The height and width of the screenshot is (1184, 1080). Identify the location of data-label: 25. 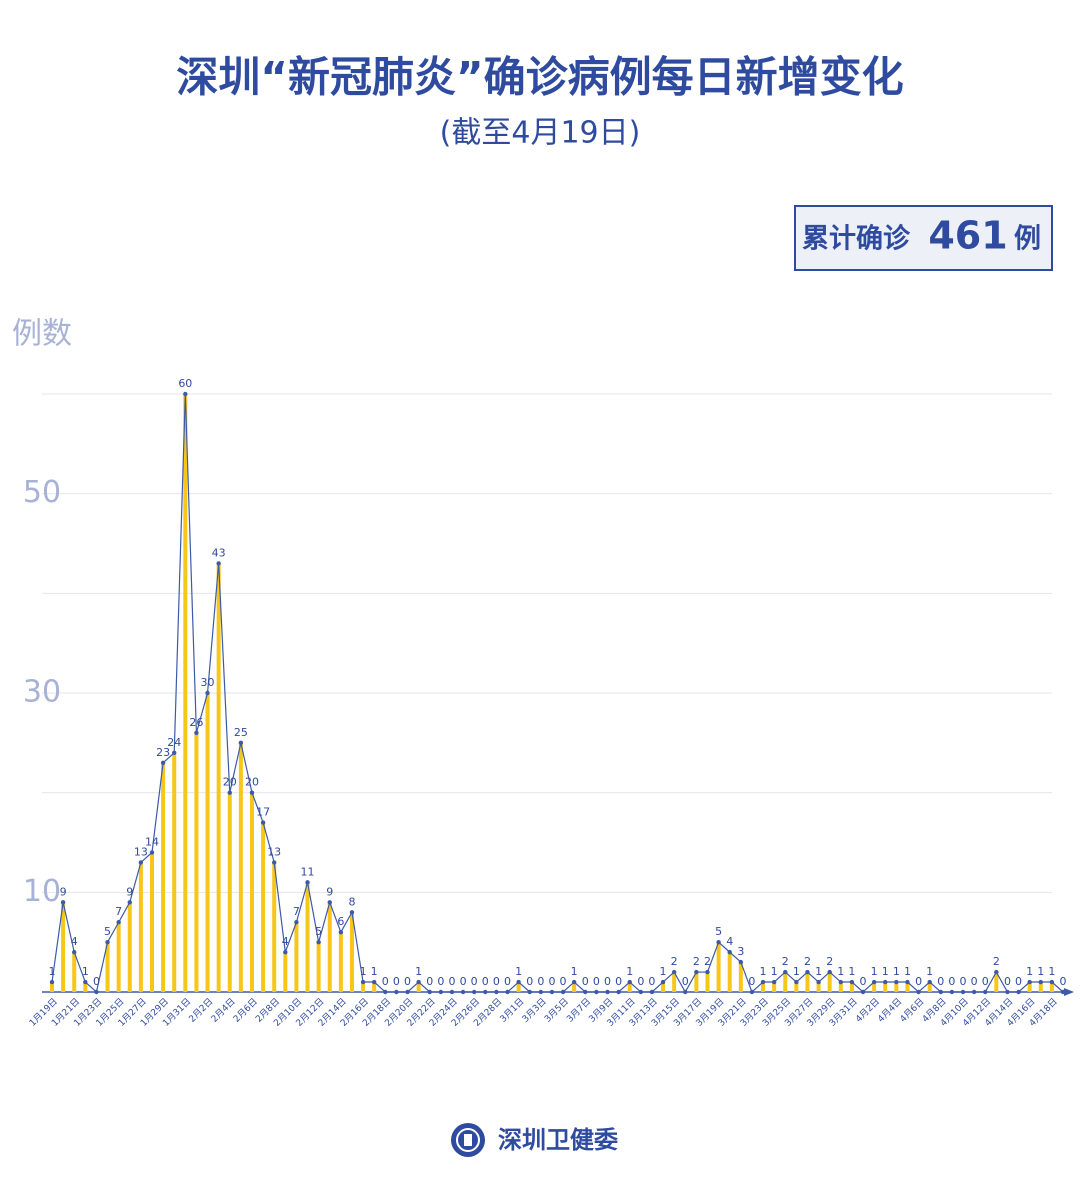
(241, 732).